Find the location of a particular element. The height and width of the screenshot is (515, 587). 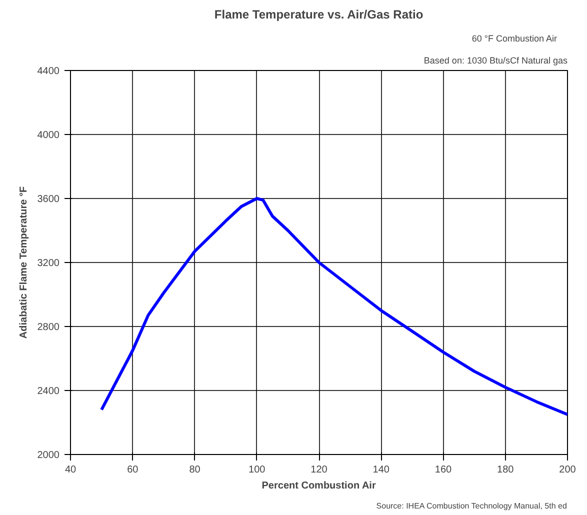

x-tick-label: 40 is located at coordinates (70, 470).